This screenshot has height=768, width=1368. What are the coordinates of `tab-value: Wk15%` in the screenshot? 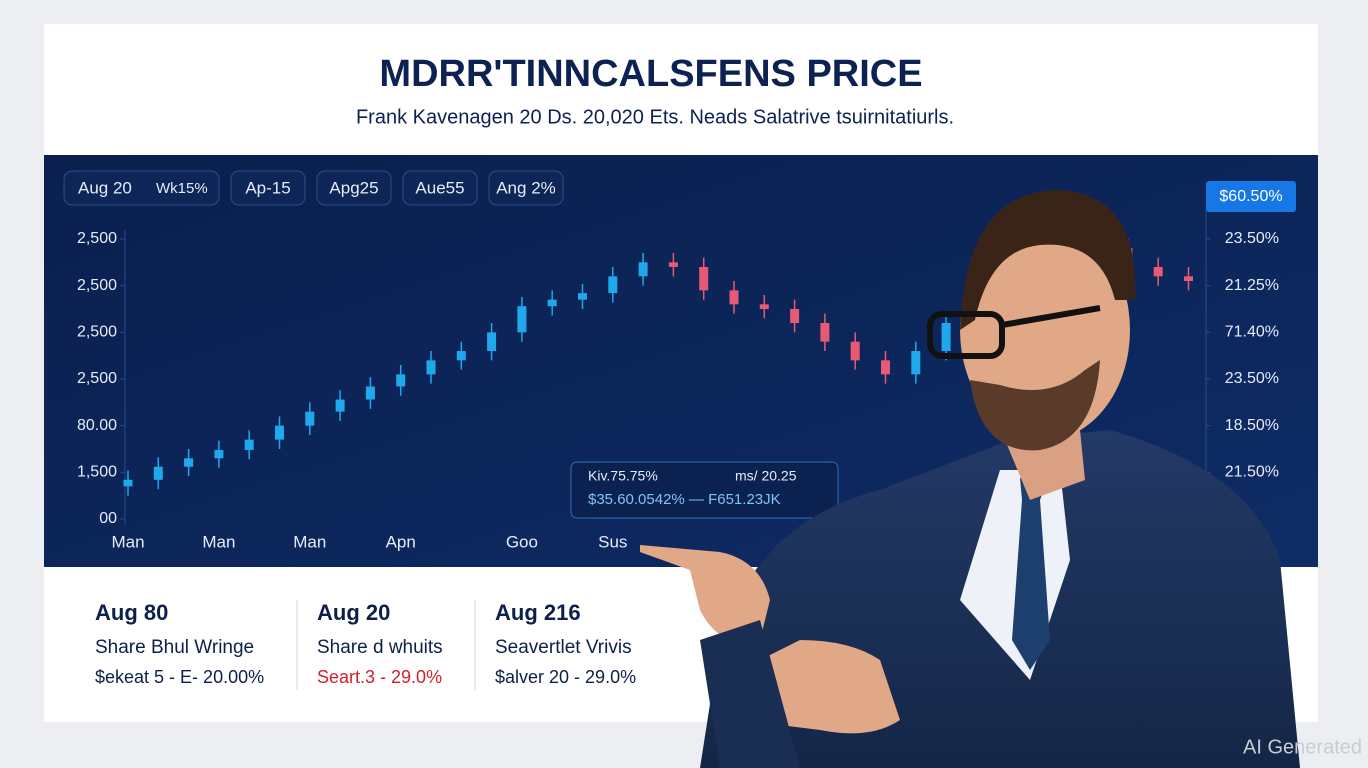 It's located at (182, 188).